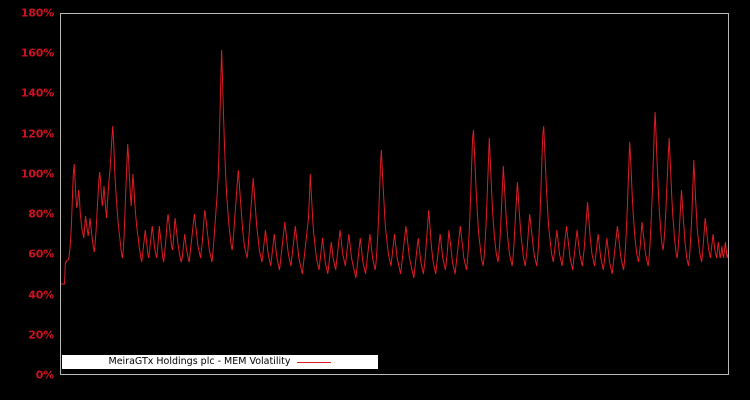 The height and width of the screenshot is (400, 750). What do you see at coordinates (37, 53) in the screenshot?
I see `y-tick-label-160: 160%` at bounding box center [37, 53].